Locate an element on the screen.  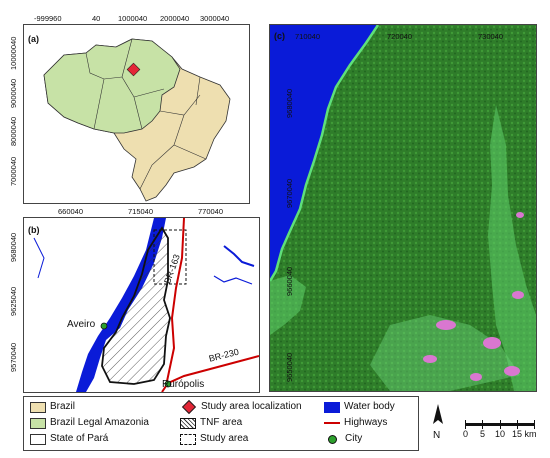
north-label: N is located at coordinates (437, 435).